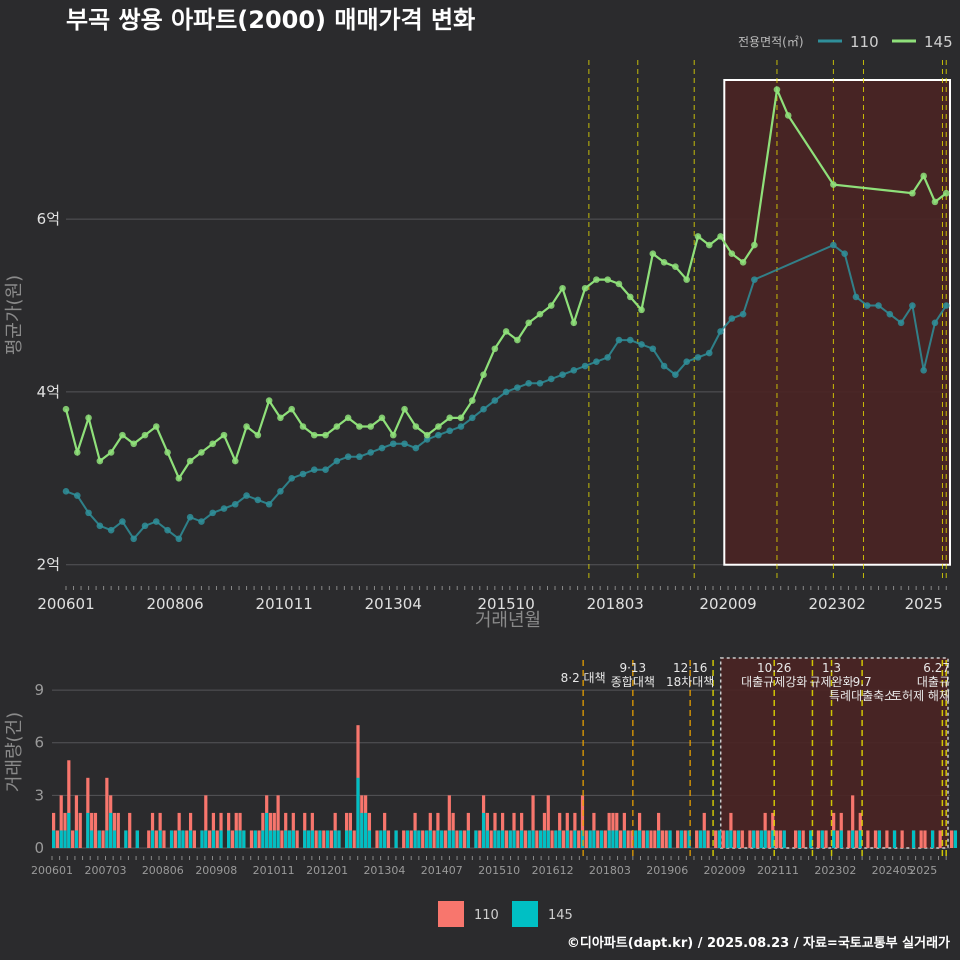 Image resolution: width=960 pixels, height=960 pixels. Describe the element at coordinates (560, 915) in the screenshot. I see `bar-legend-label-145: 145` at that location.